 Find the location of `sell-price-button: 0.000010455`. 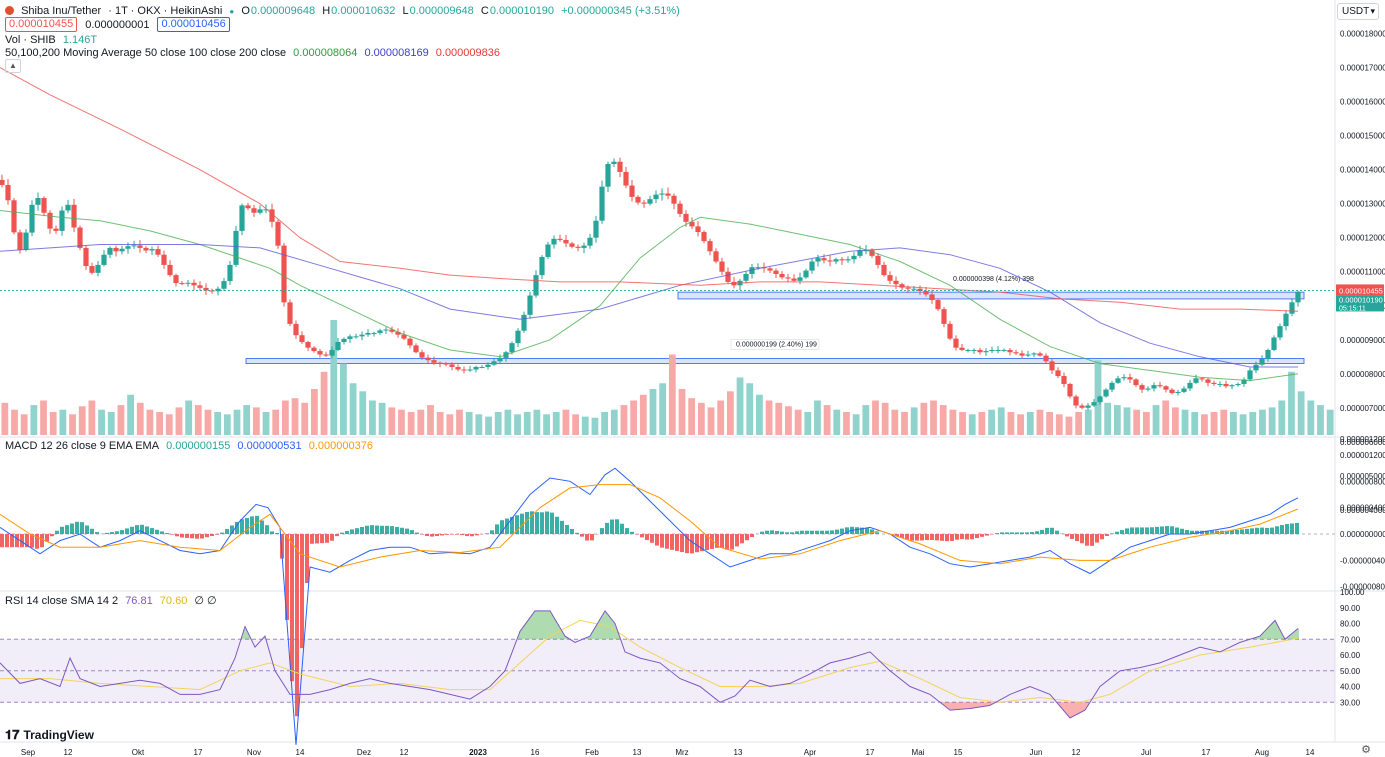

sell-price-button: 0.000010455 is located at coordinates (41, 24).